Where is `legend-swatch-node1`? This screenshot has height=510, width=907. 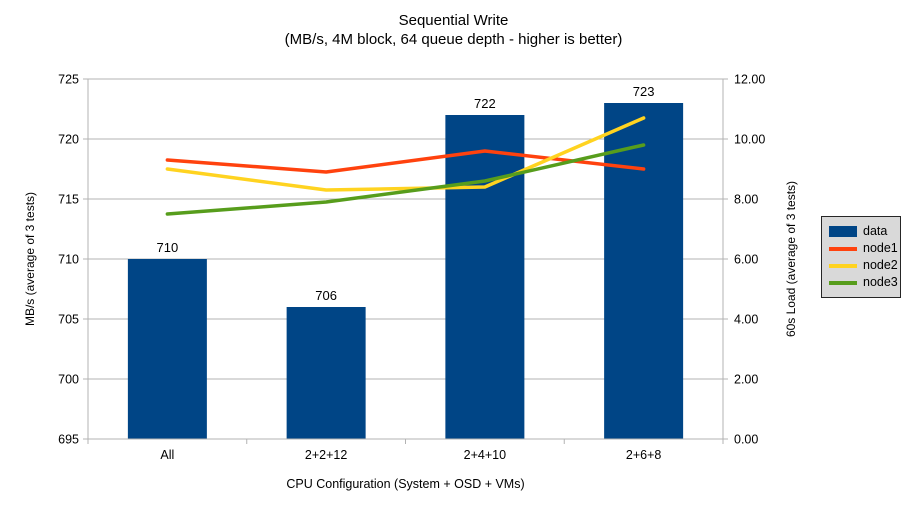
legend-swatch-node1 is located at coordinates (843, 248).